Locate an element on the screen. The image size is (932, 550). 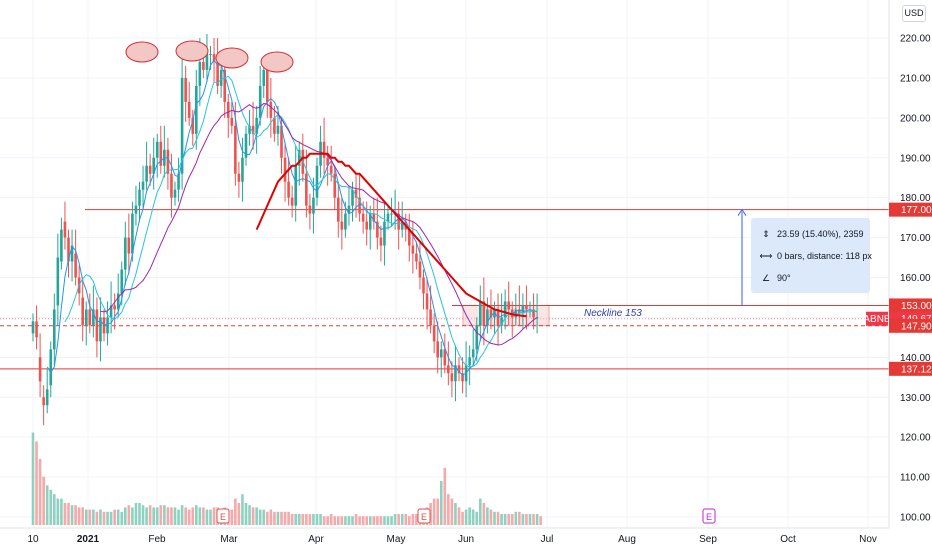
x-tick-label: Jul is located at coordinates (547, 539).